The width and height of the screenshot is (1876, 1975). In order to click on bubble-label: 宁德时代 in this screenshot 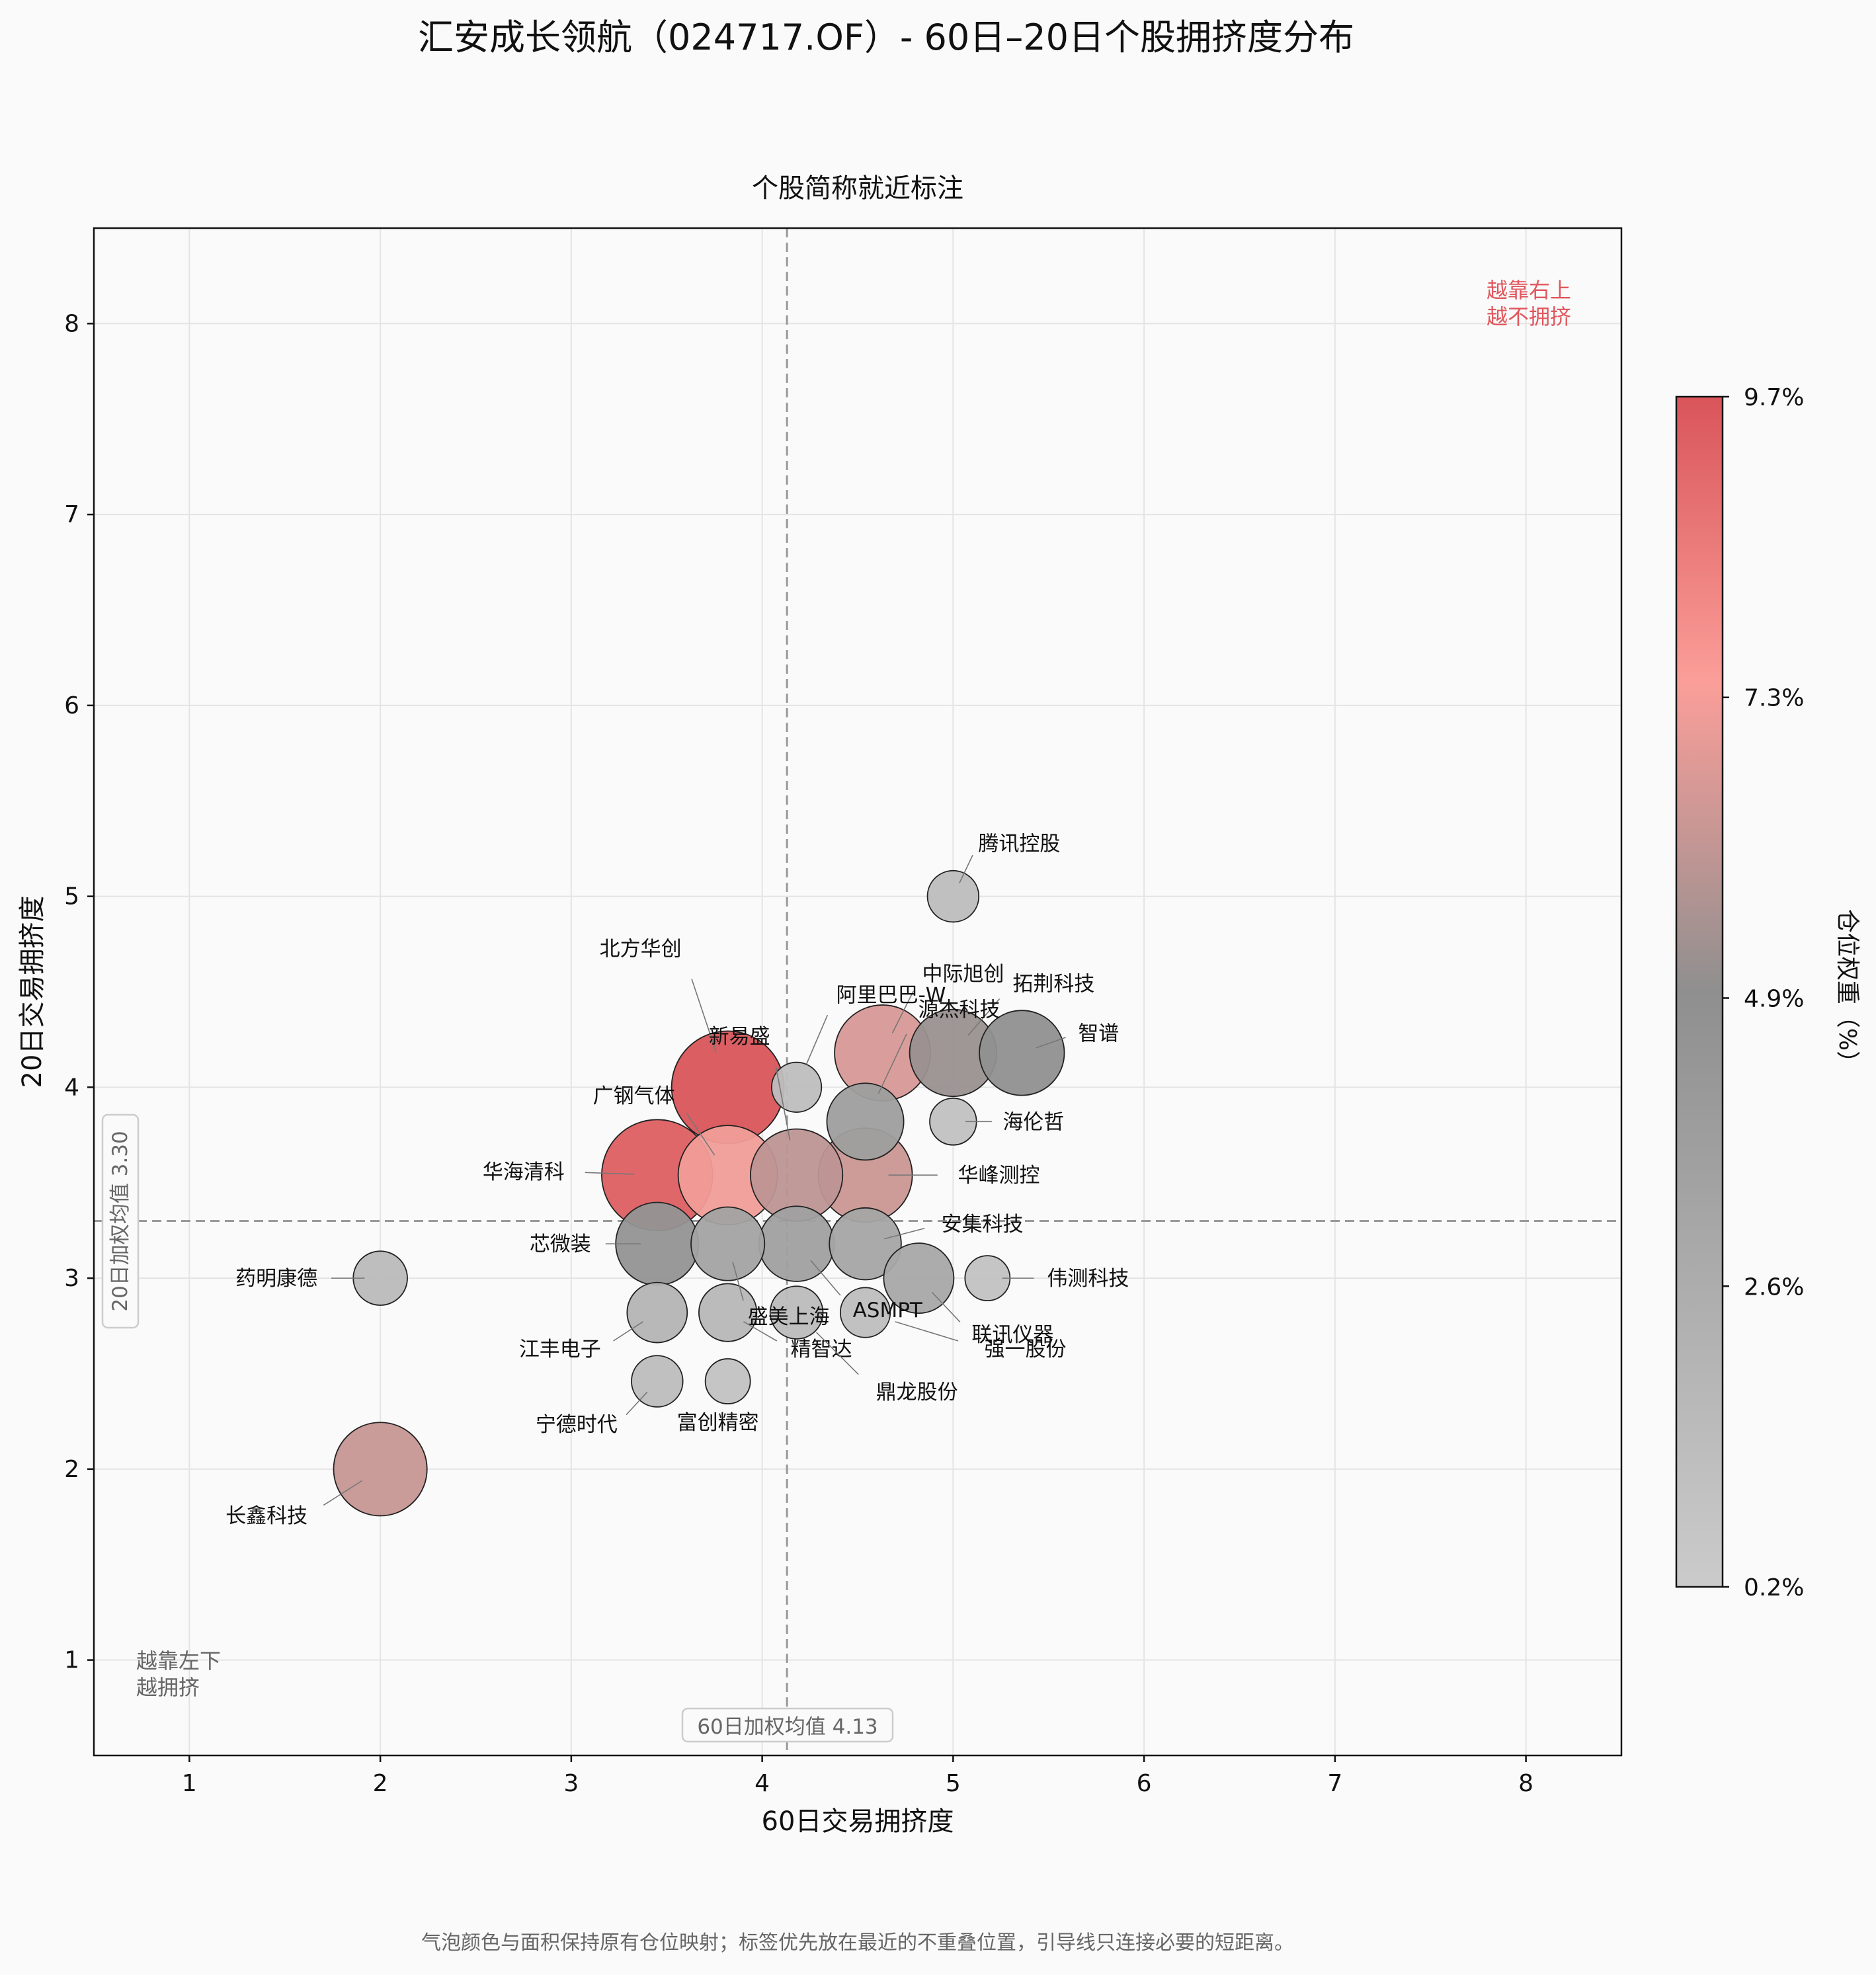, I will do `click(577, 1425)`.